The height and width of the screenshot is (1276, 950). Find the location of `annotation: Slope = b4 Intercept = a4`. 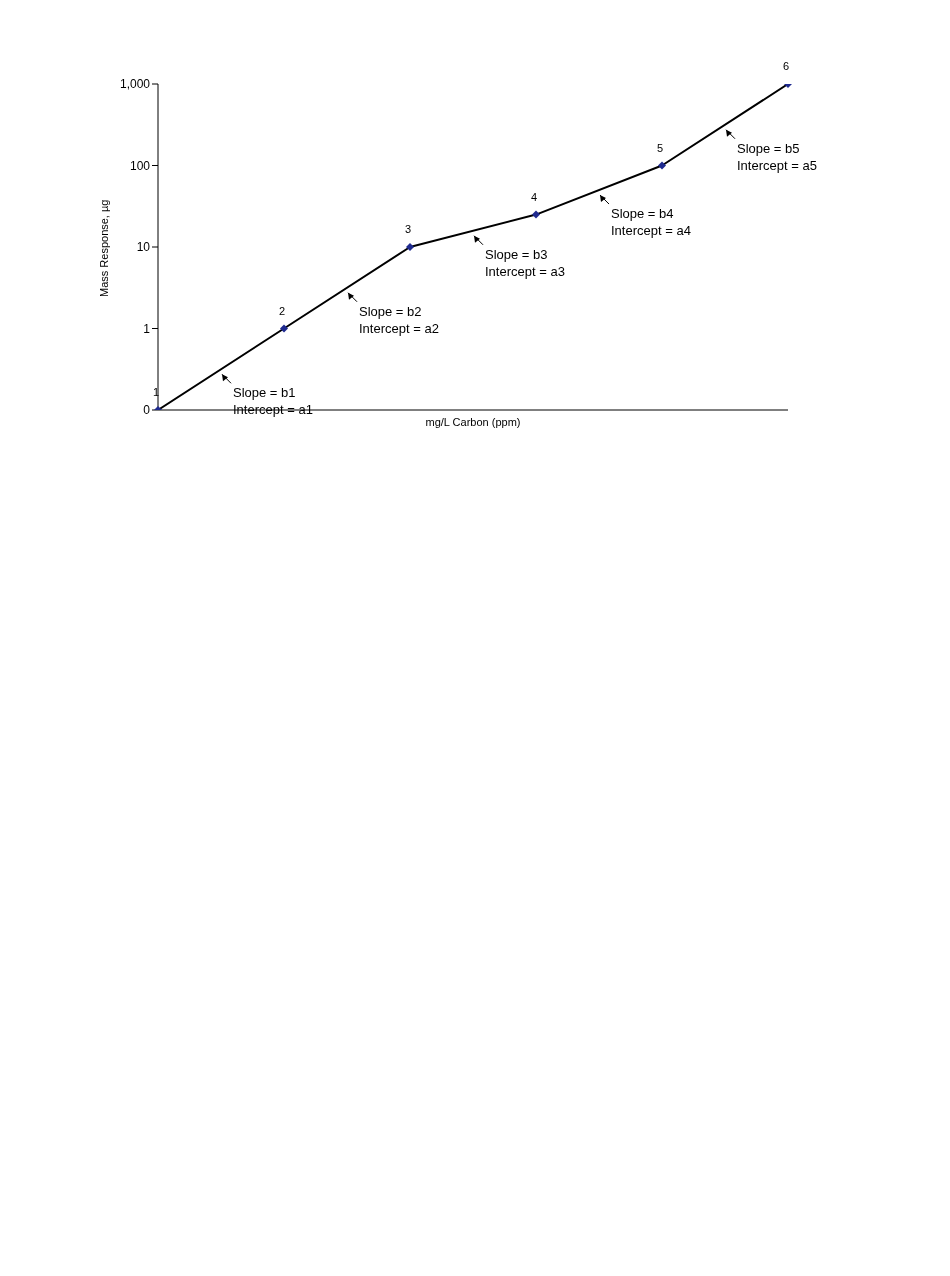

annotation: Slope = b4 Intercept = a4 is located at coordinates (651, 222).